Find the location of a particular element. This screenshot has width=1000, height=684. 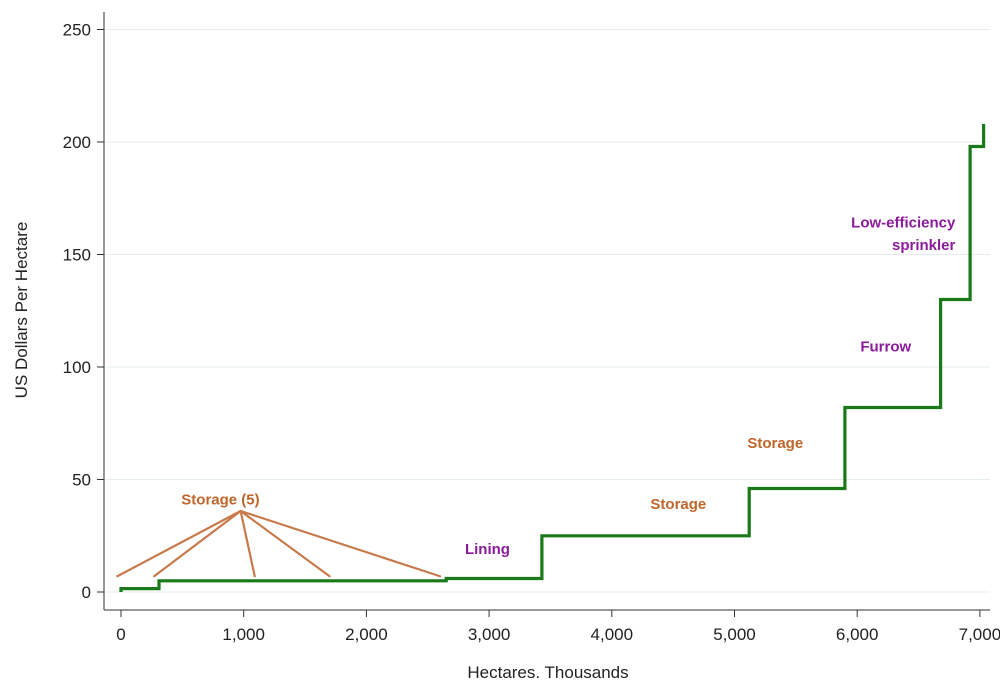

annotation-label: Storage (5) is located at coordinates (220, 499).